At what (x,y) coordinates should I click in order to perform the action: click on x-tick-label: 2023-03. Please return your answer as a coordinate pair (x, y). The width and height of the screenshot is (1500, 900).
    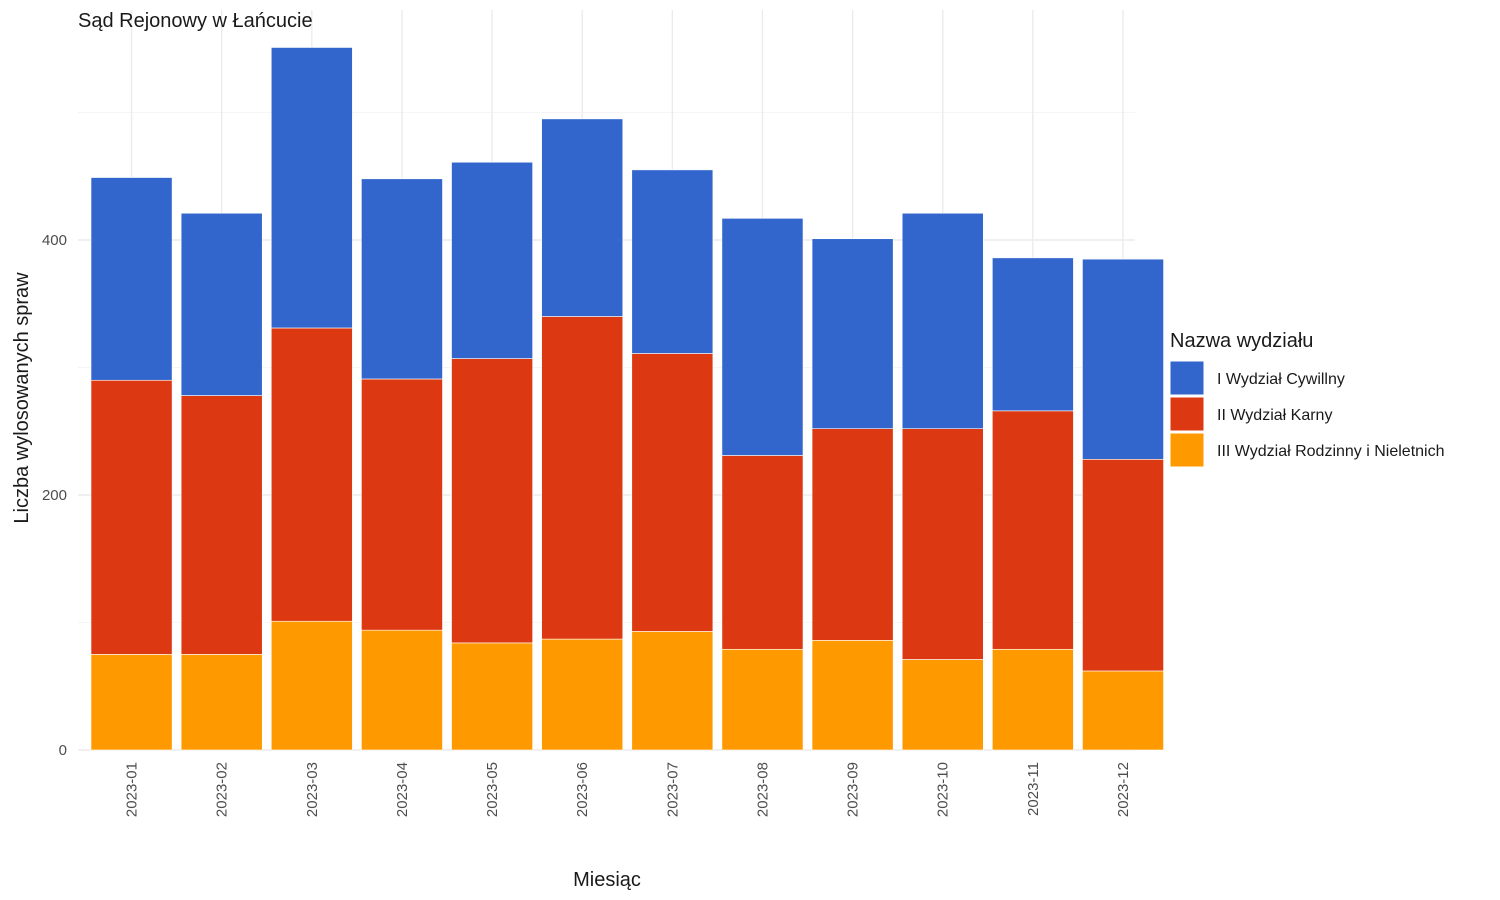
    Looking at the image, I should click on (312, 789).